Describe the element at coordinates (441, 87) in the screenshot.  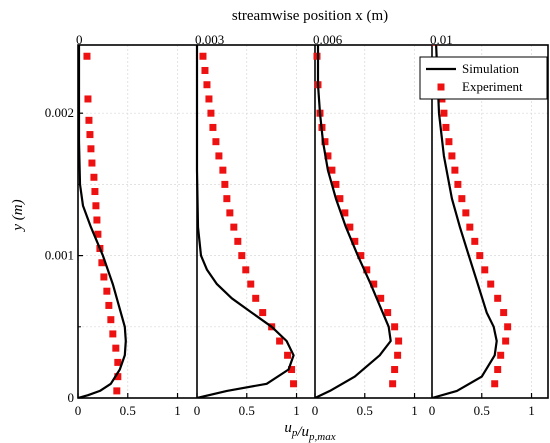
I see `legend-experiment-swatch` at that location.